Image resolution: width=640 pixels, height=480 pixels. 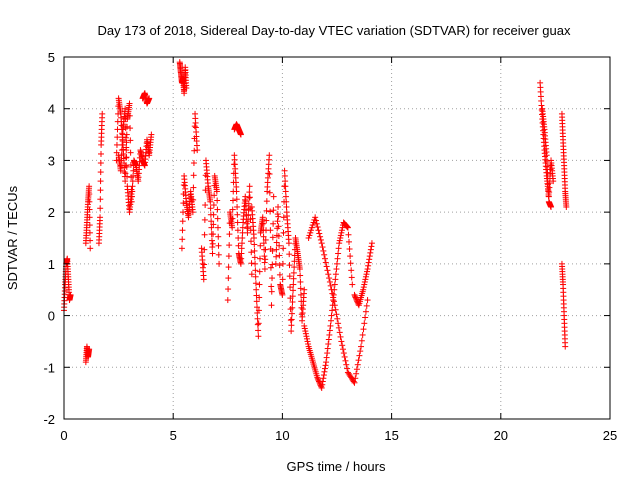 What do you see at coordinates (501, 435) in the screenshot?
I see `x-tick-label: 20` at bounding box center [501, 435].